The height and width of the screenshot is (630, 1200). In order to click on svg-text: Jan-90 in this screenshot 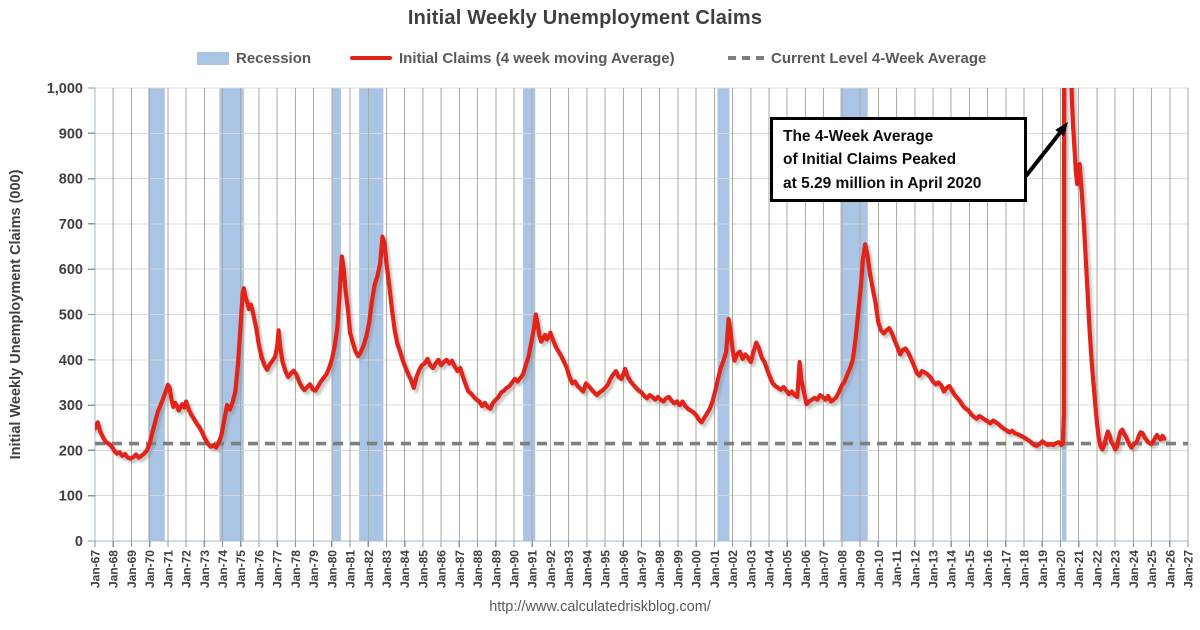, I will do `click(514, 569)`.